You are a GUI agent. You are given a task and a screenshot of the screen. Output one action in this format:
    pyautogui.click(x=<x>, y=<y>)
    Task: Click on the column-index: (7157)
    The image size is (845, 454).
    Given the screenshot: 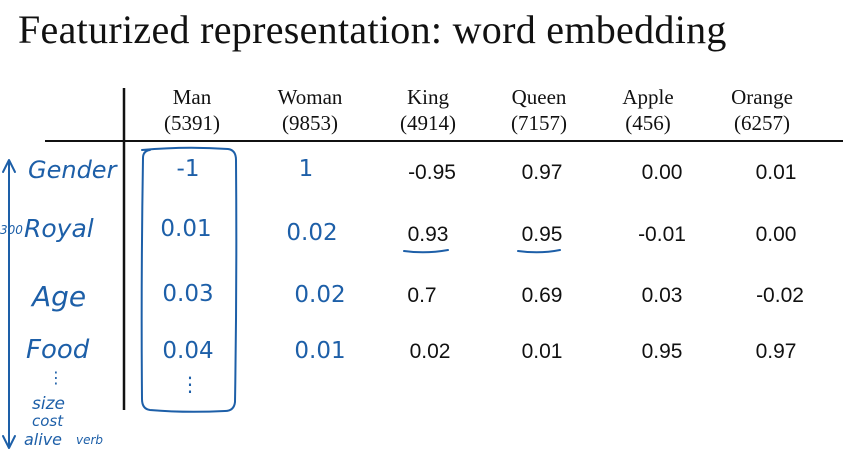 What is the action you would take?
    pyautogui.click(x=539, y=123)
    